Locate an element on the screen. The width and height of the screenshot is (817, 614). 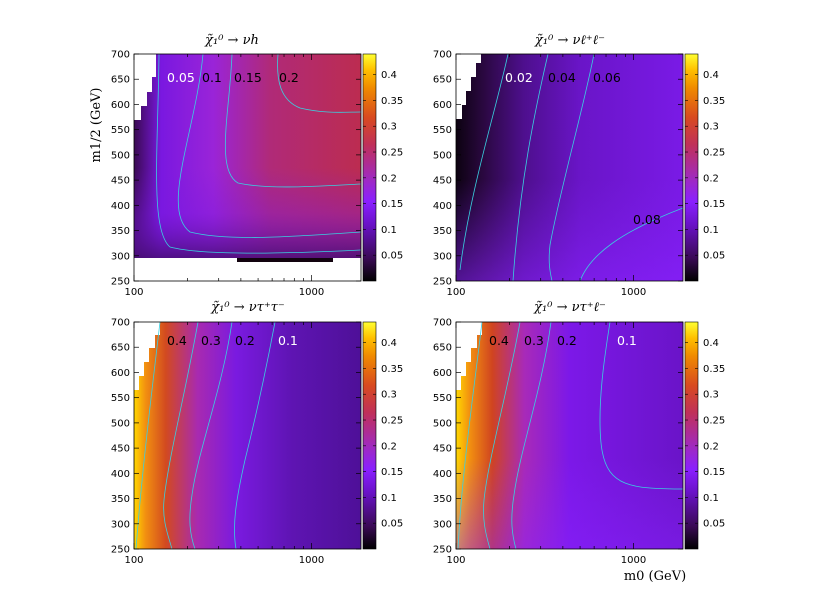
colorbar1-tick-label: 0.05 is located at coordinates (392, 256).